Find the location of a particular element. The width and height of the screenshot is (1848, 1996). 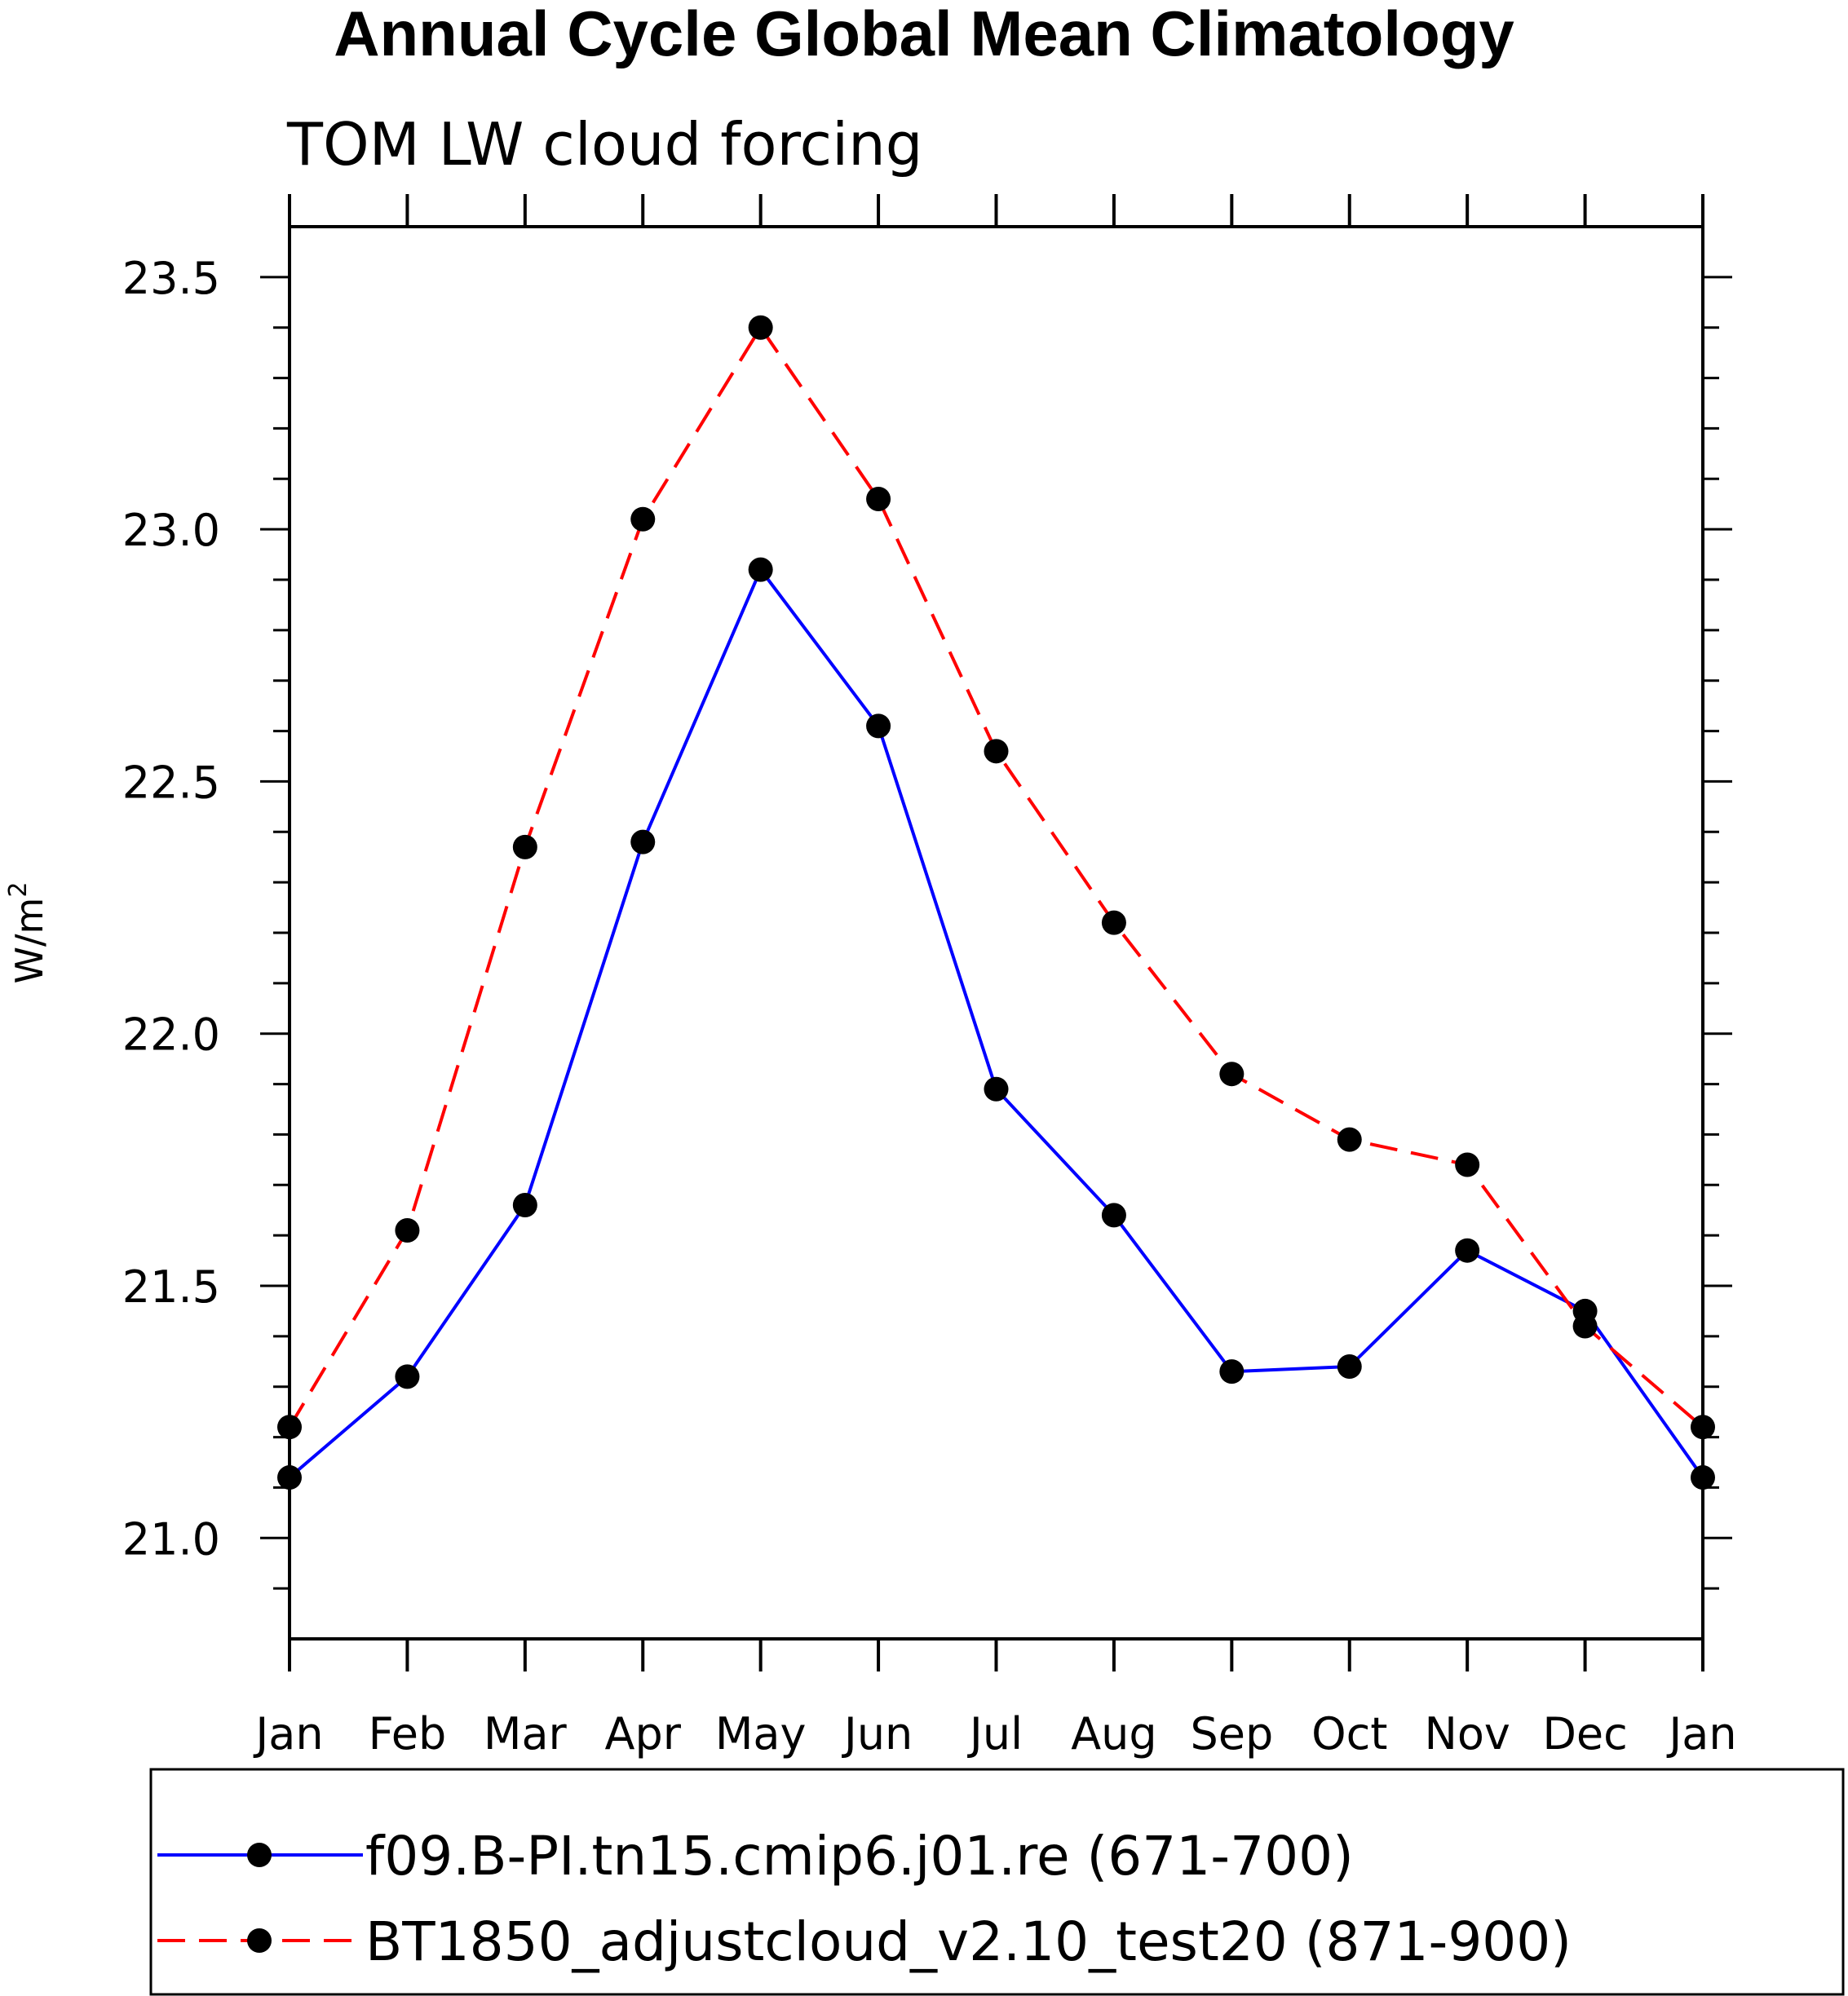

y-tick-label: 22.0 is located at coordinates (171, 1035).